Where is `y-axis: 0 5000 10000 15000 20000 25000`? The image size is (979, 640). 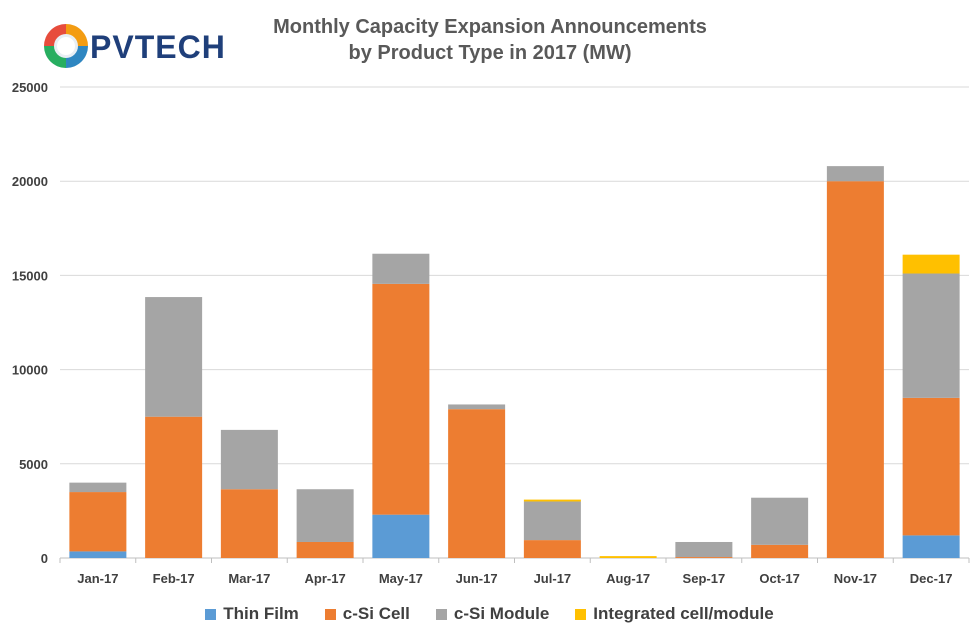
y-axis: 0 5000 10000 15000 20000 25000 is located at coordinates (30, 323).